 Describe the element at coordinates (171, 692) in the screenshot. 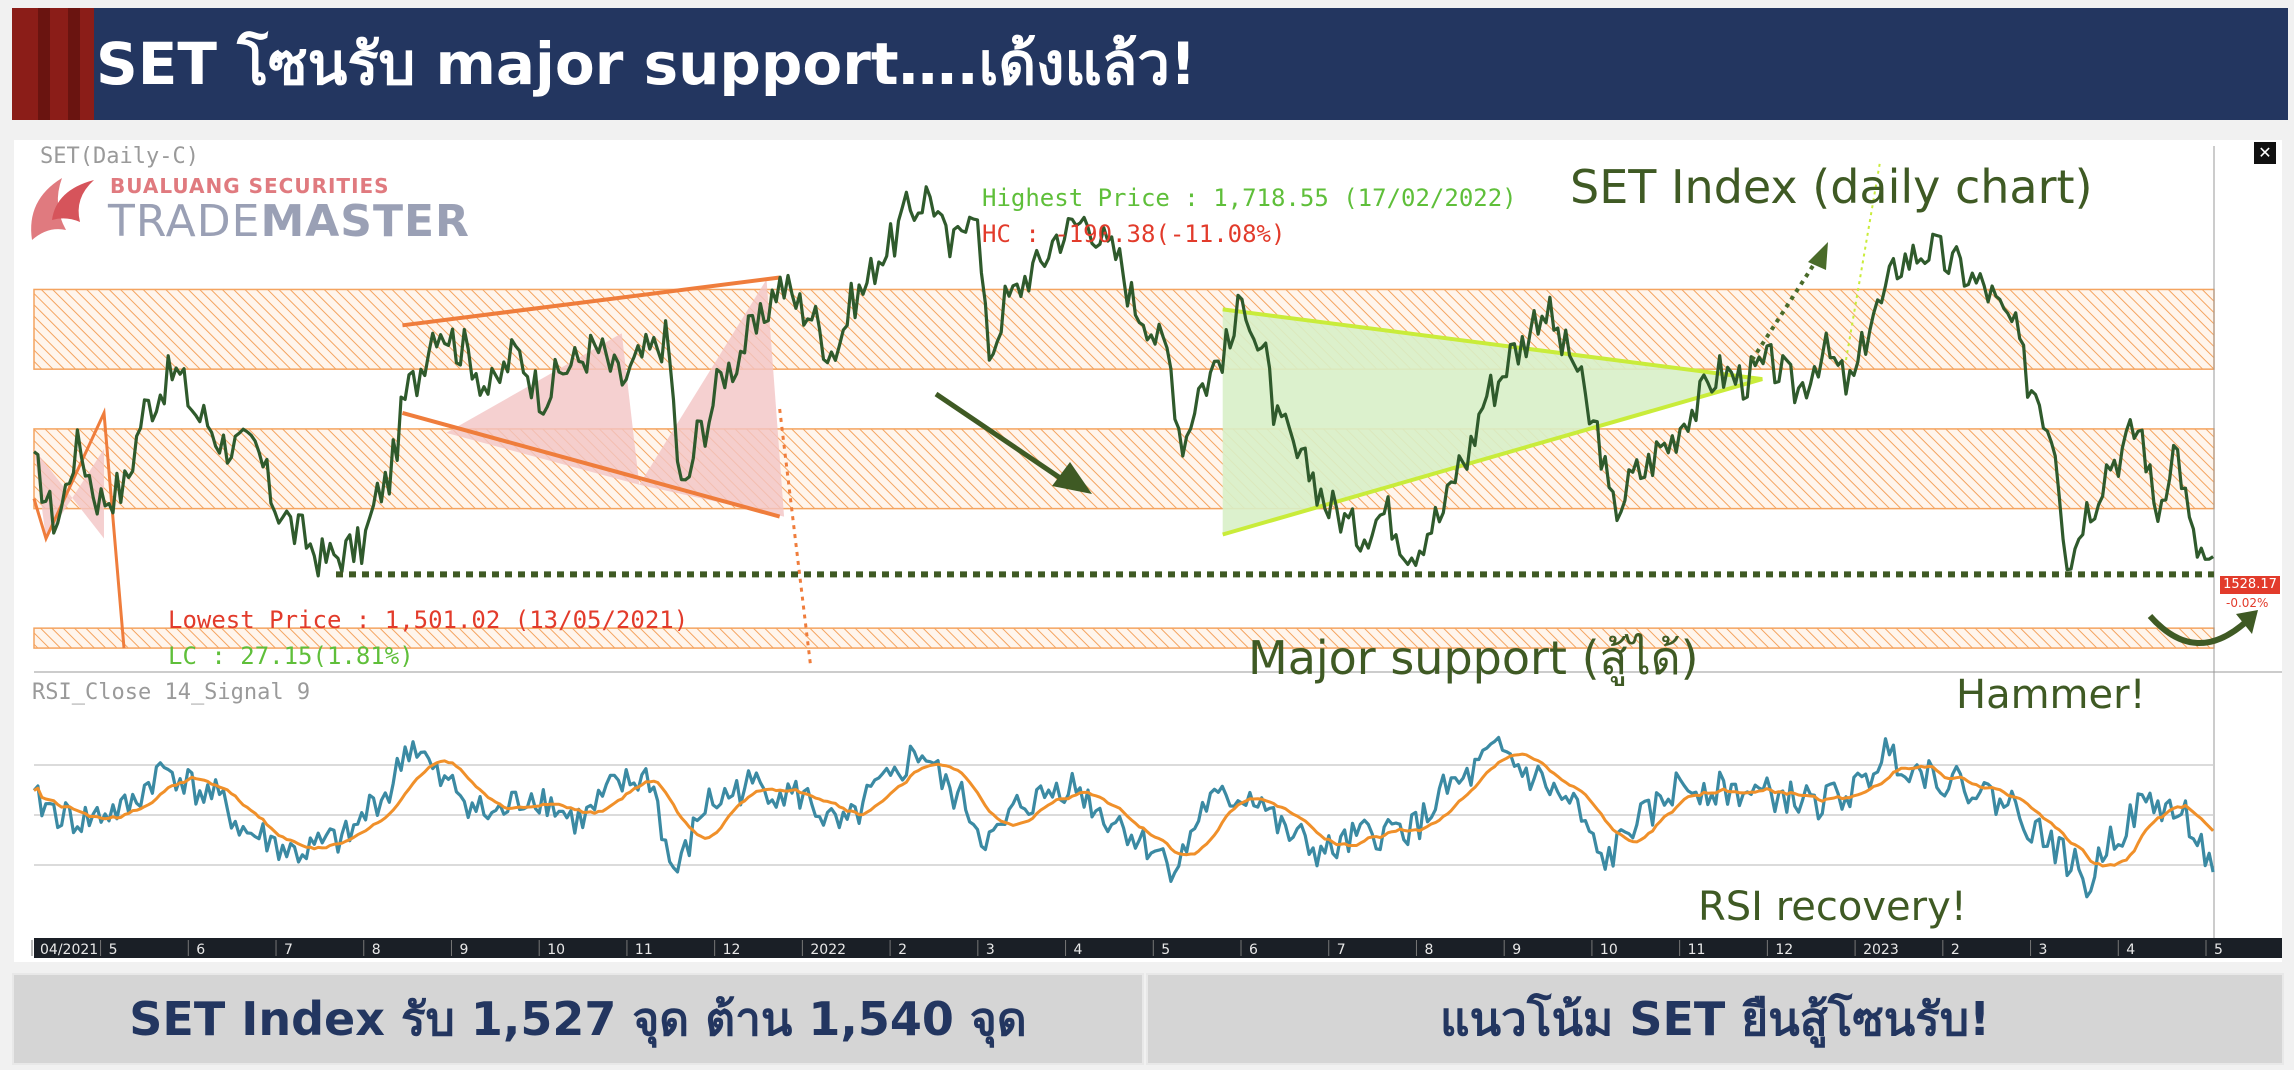

I see `rsi-label: RSI_Close 14_Signal 9` at that location.